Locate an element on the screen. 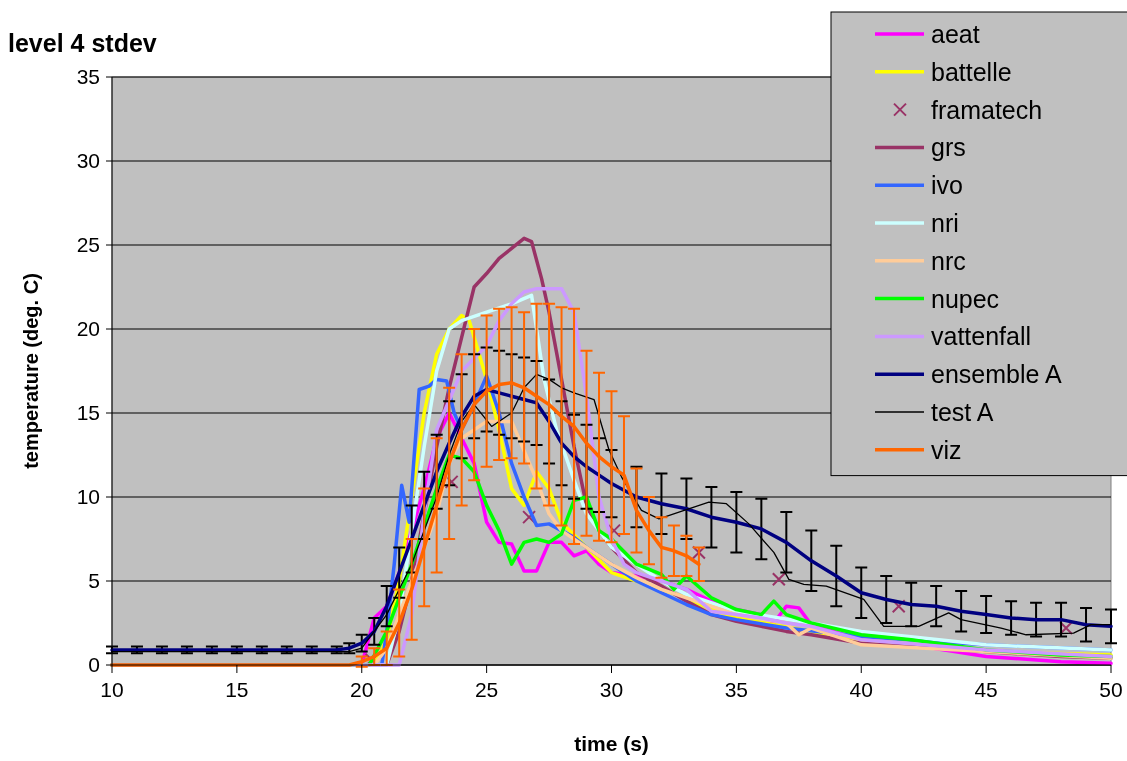  legend-label: grs is located at coordinates (948, 147).